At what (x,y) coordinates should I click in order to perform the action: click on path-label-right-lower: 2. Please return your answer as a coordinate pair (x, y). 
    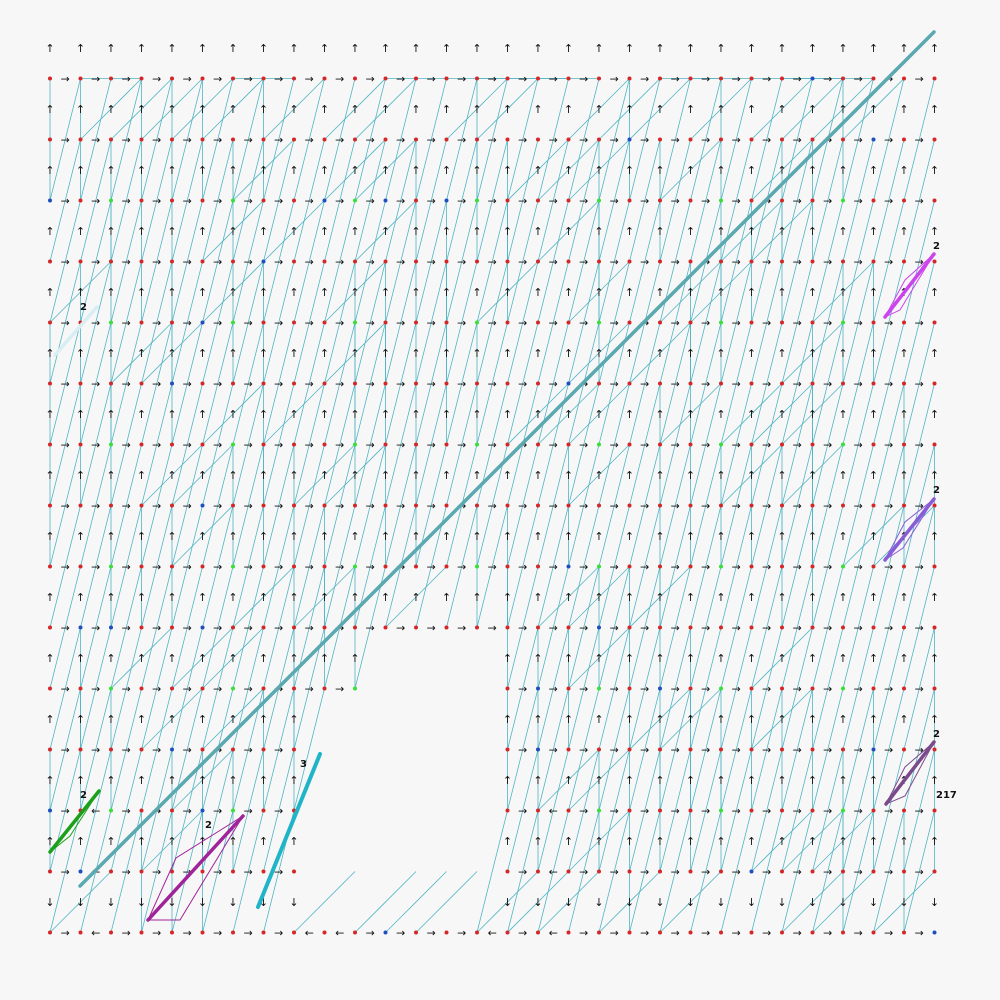
    Looking at the image, I should click on (936, 734).